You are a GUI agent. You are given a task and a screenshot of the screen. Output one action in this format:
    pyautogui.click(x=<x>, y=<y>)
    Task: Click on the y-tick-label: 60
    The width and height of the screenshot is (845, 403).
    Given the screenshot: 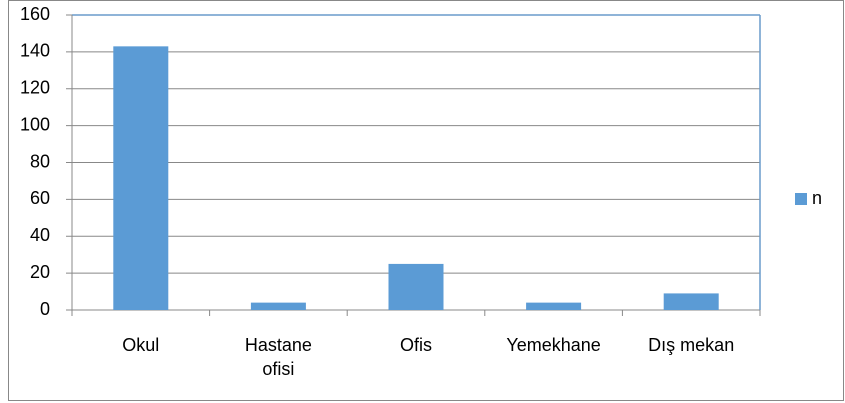 What is the action you would take?
    pyautogui.click(x=40, y=198)
    